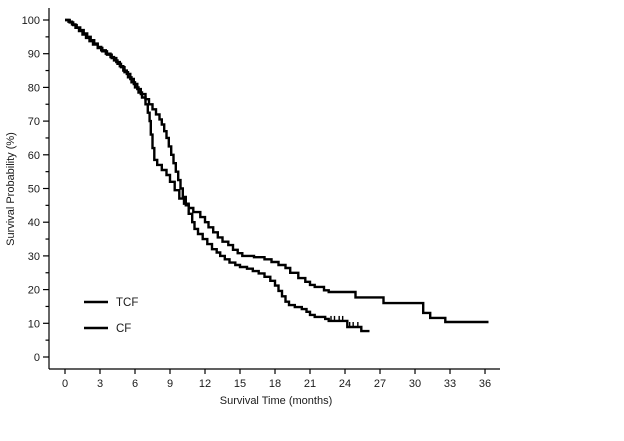  Describe the element at coordinates (11, 189) in the screenshot. I see `y-axis-title: Survival Probability (%)` at that location.